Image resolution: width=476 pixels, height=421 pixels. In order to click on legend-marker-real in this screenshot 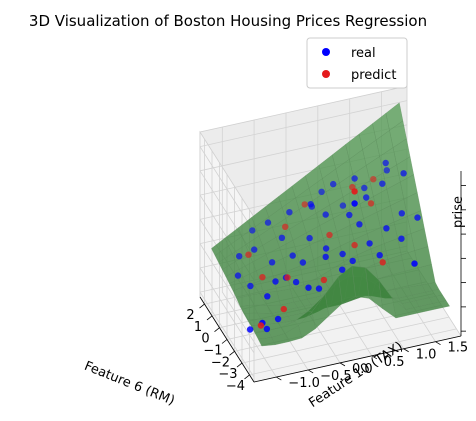, I will do `click(326, 52)`.